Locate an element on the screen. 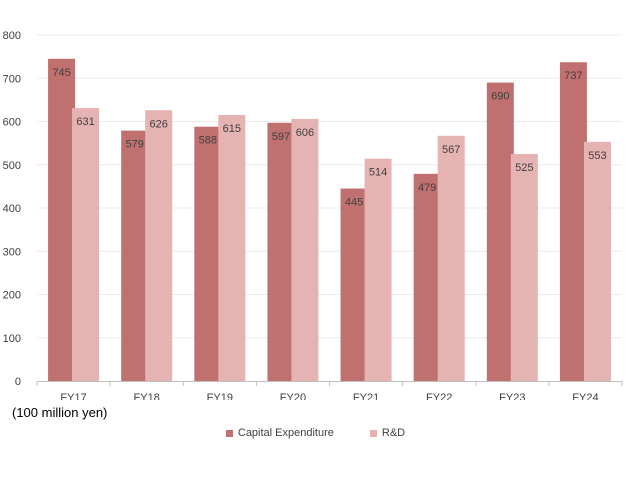  x-tick-label: FY20 is located at coordinates (293, 396).